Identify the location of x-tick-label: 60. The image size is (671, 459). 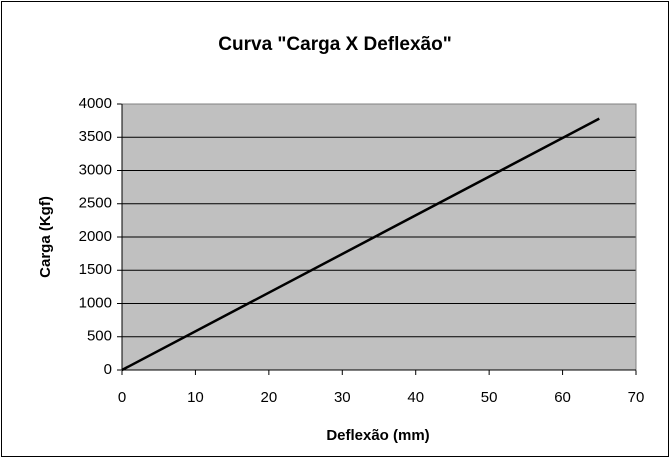
(562, 397).